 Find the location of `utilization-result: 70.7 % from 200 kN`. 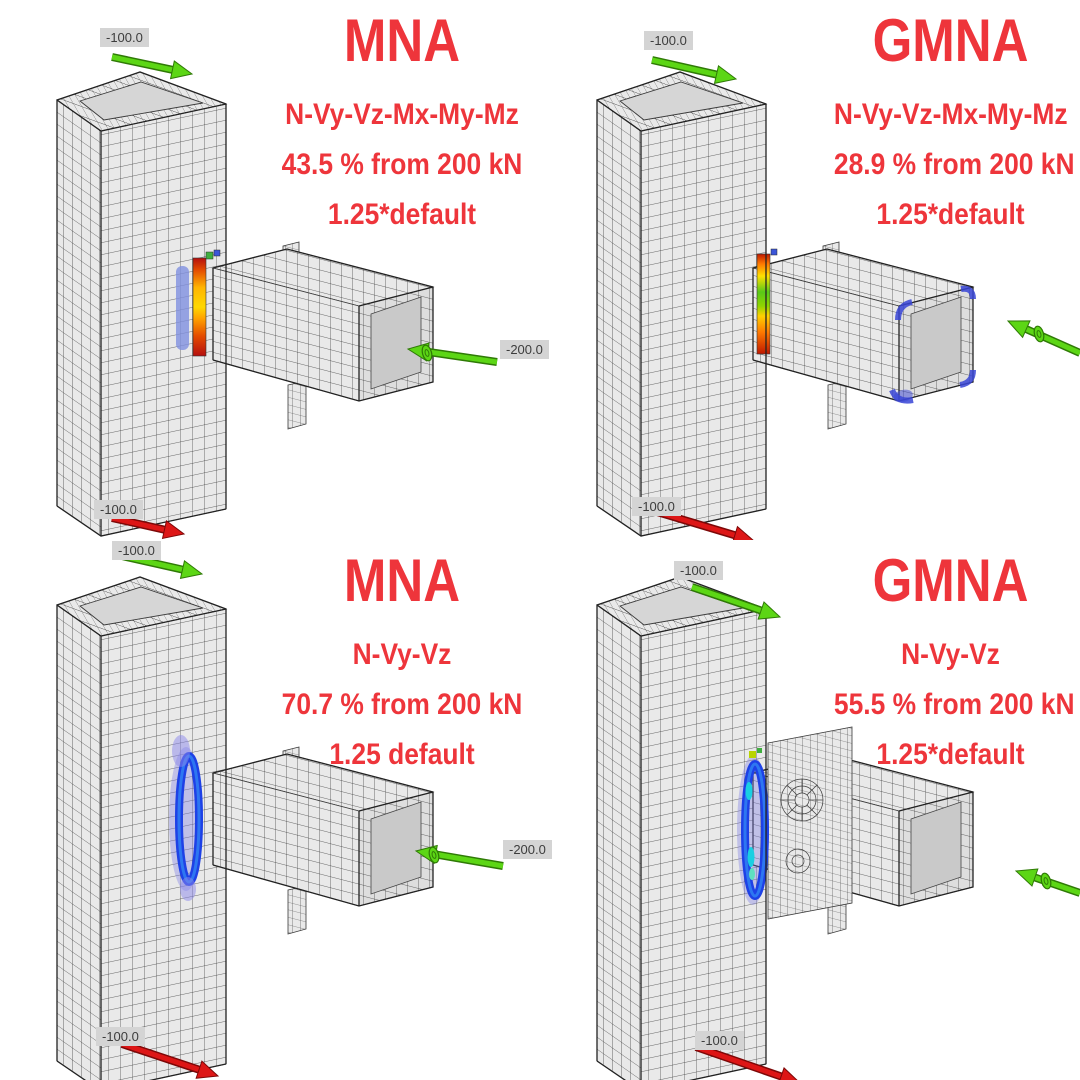

utilization-result: 70.7 % from 200 kN is located at coordinates (402, 705).